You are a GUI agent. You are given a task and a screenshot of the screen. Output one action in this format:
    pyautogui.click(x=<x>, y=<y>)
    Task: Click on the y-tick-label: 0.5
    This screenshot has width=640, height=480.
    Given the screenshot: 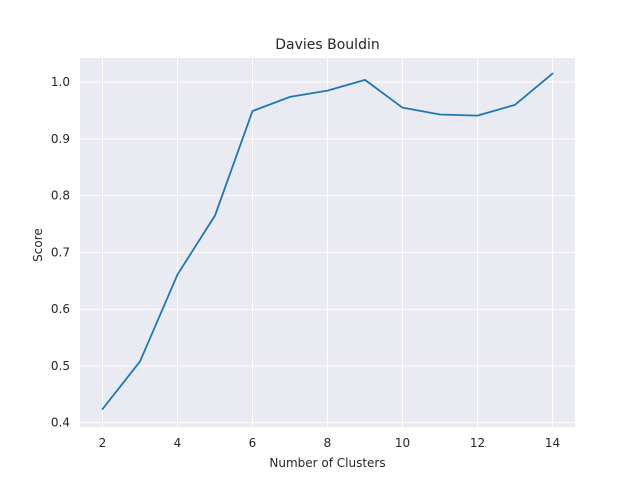 What is the action you would take?
    pyautogui.click(x=60, y=366)
    